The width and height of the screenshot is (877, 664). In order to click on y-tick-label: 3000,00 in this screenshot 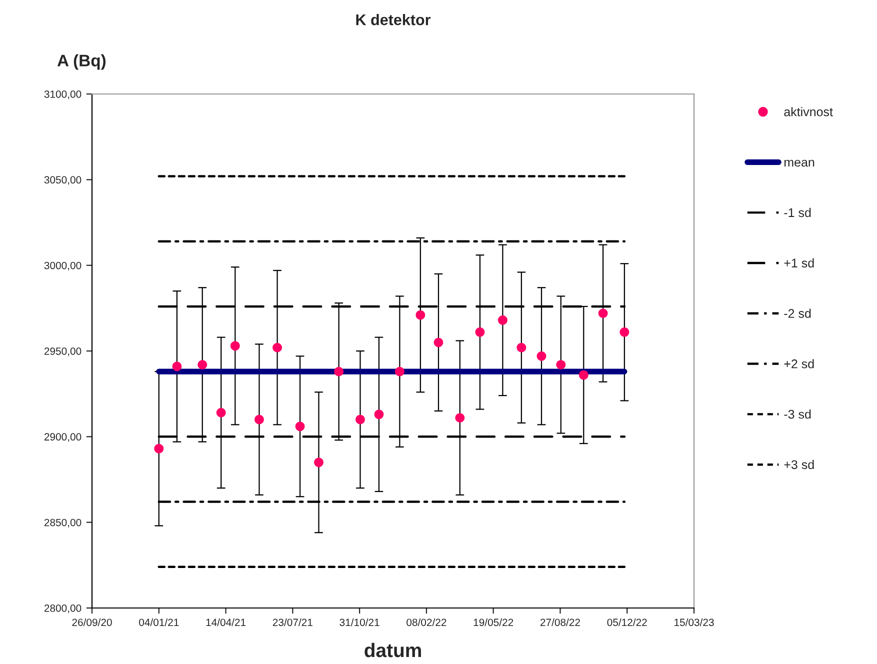, I will do `click(63, 266)`.